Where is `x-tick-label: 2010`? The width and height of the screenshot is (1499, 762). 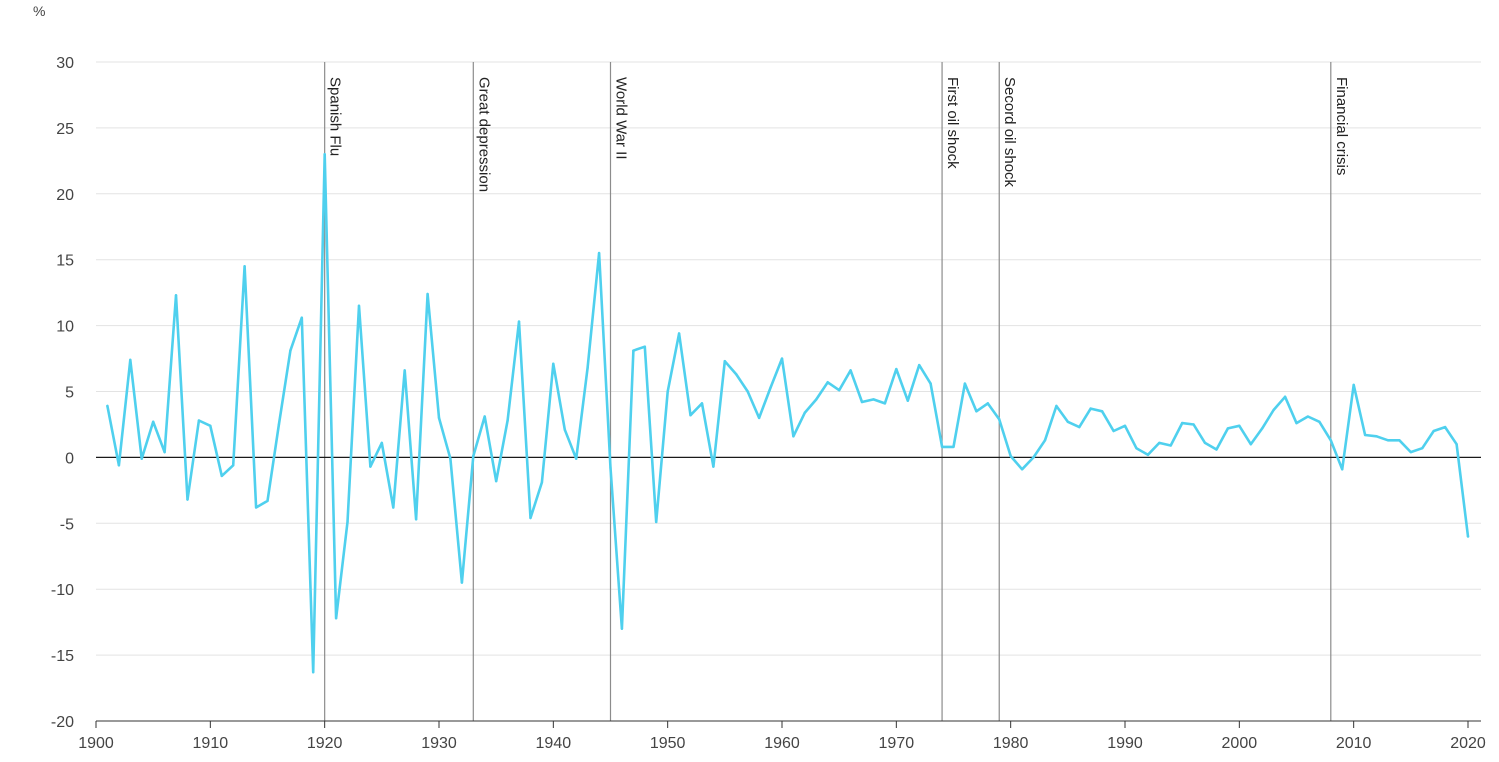 x-tick-label: 2010 is located at coordinates (1354, 743).